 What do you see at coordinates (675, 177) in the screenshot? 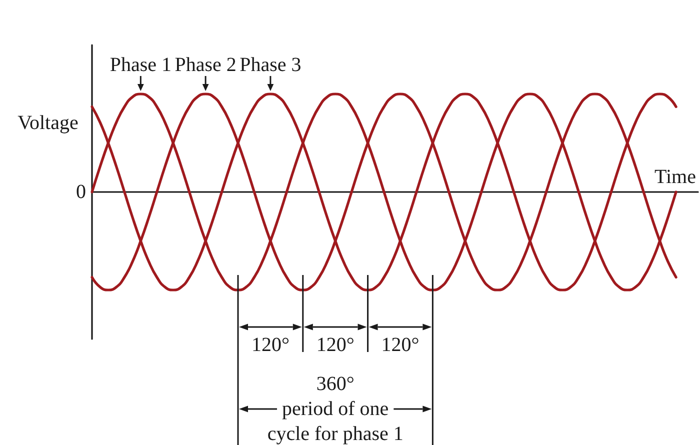
I see `x-axis-title: Time` at bounding box center [675, 177].